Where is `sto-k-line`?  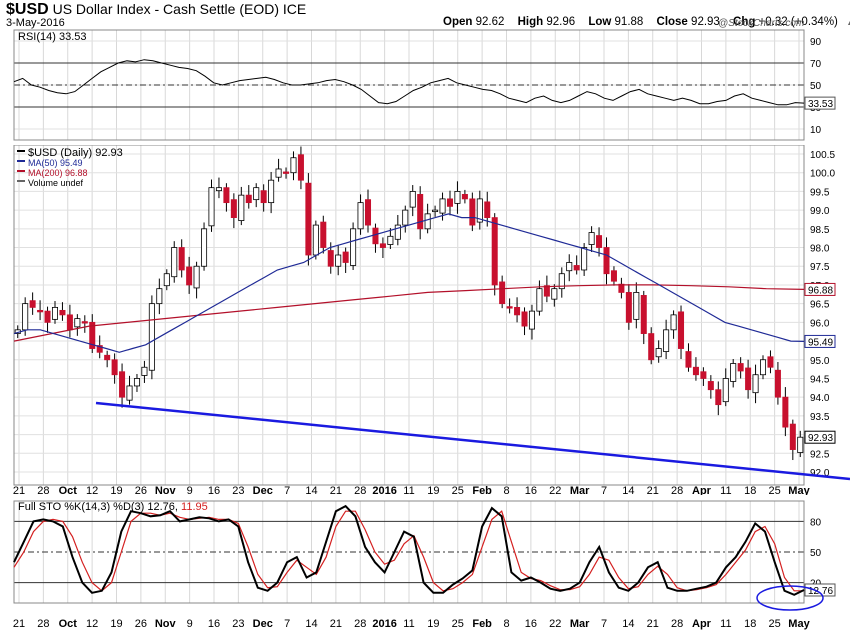 sto-k-line is located at coordinates (409, 550).